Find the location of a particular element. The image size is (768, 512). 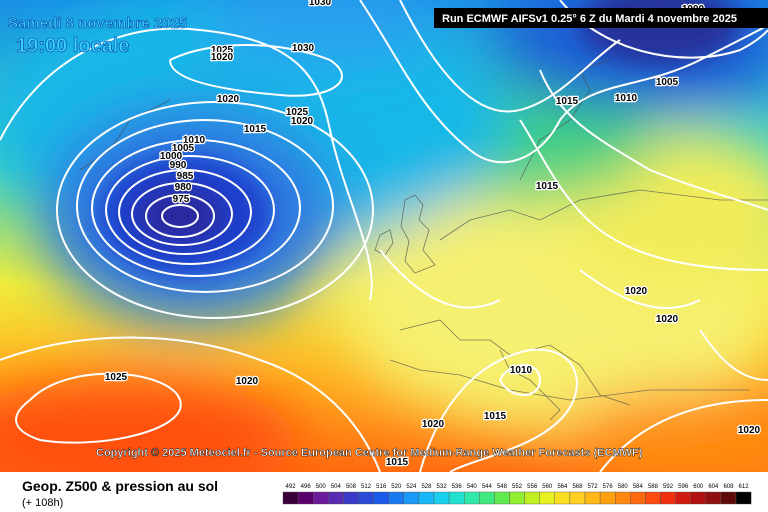

scale-label: 604 is located at coordinates (713, 487).